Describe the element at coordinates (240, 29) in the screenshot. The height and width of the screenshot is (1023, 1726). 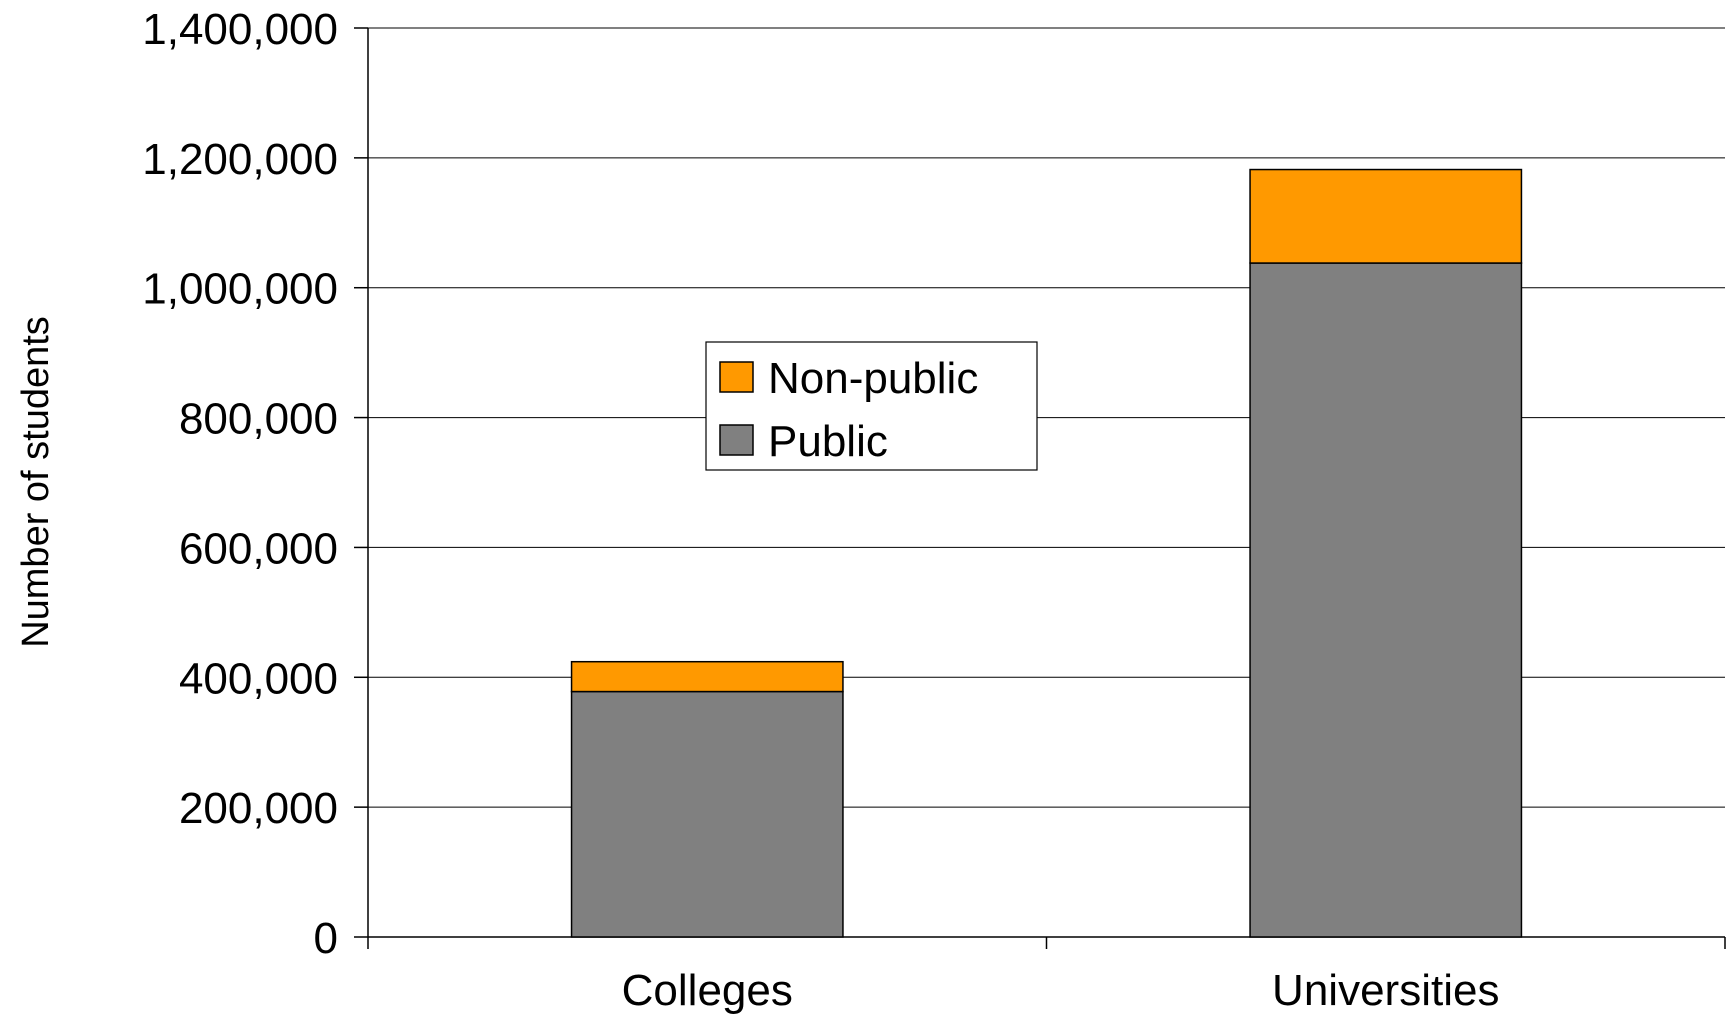
I see `y-tick-label: 1,400,000` at that location.